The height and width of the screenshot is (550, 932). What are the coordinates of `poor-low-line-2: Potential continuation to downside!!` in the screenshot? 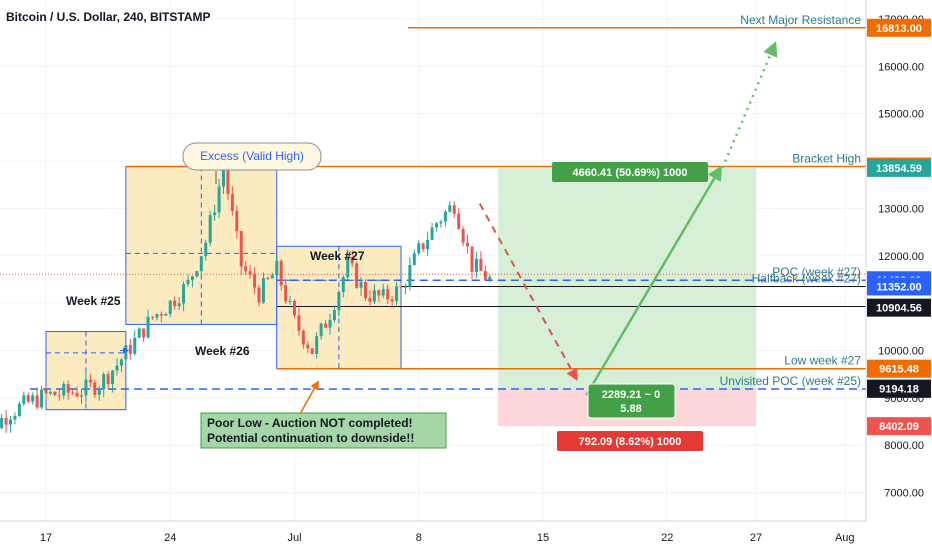 It's located at (310, 438).